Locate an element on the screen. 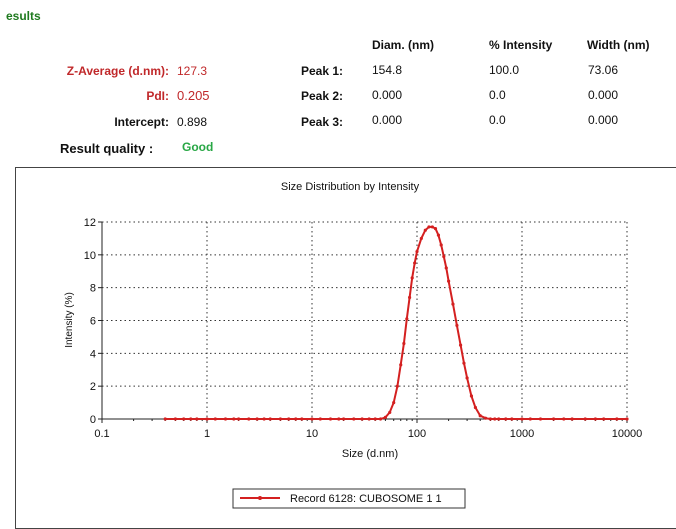  legend-label: Record 6128: CUBOSOME 1 1 is located at coordinates (366, 499).